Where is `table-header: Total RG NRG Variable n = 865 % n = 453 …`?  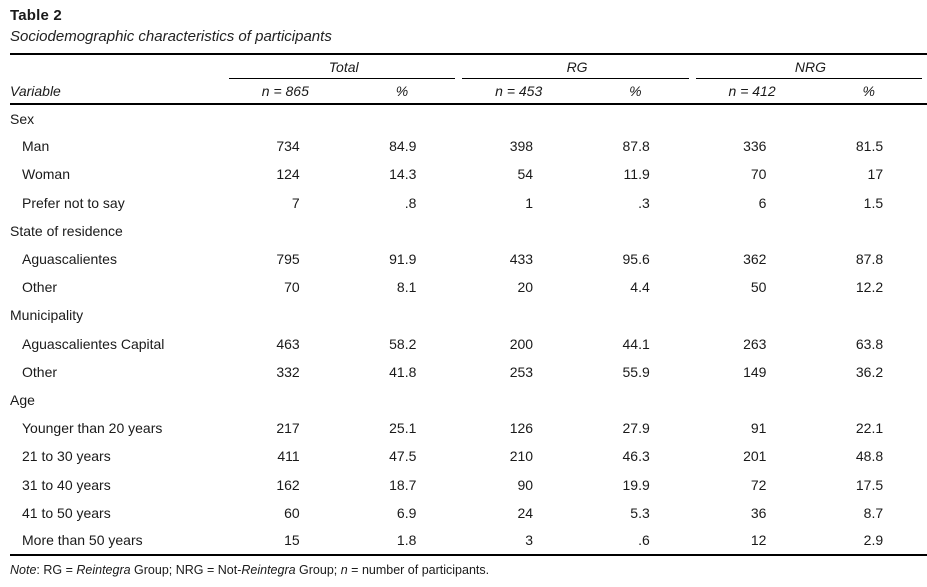 table-header: Total RG NRG Variable n = 865 % n = 453 … is located at coordinates (468, 79).